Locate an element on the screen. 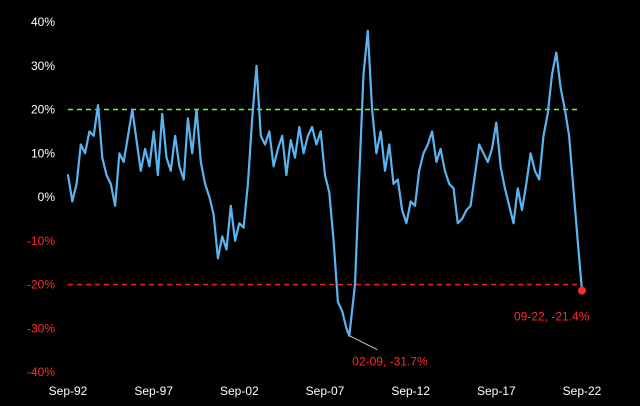 This screenshot has height=406, width=640. y-tick-label: 20% is located at coordinates (43, 110).